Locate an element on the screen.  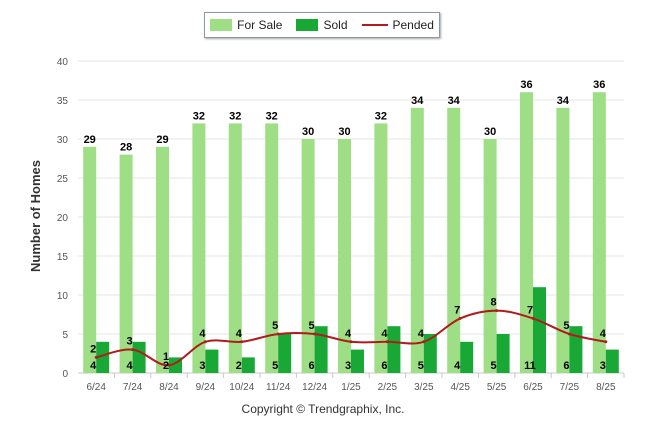
y-tick-label: 5 is located at coordinates (65, 335).